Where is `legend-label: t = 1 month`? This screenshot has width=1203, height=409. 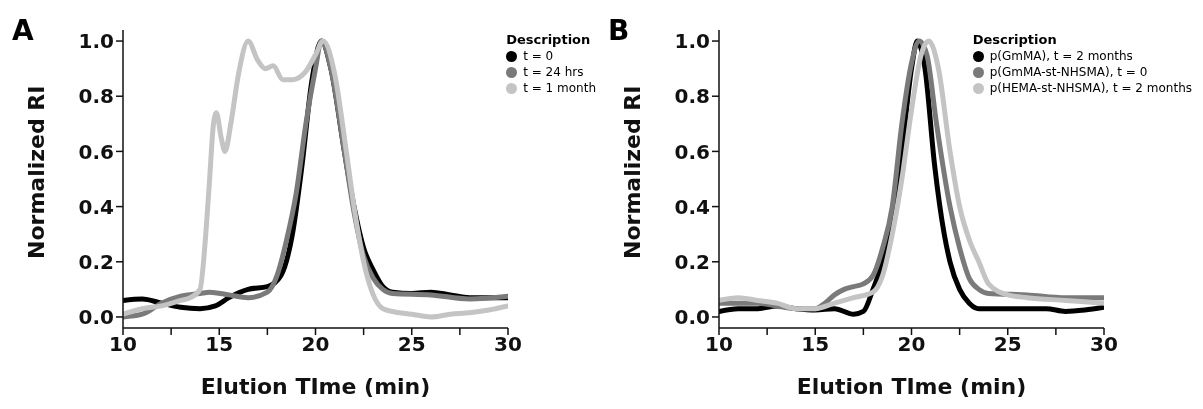 legend-label: t = 1 month is located at coordinates (559, 88).